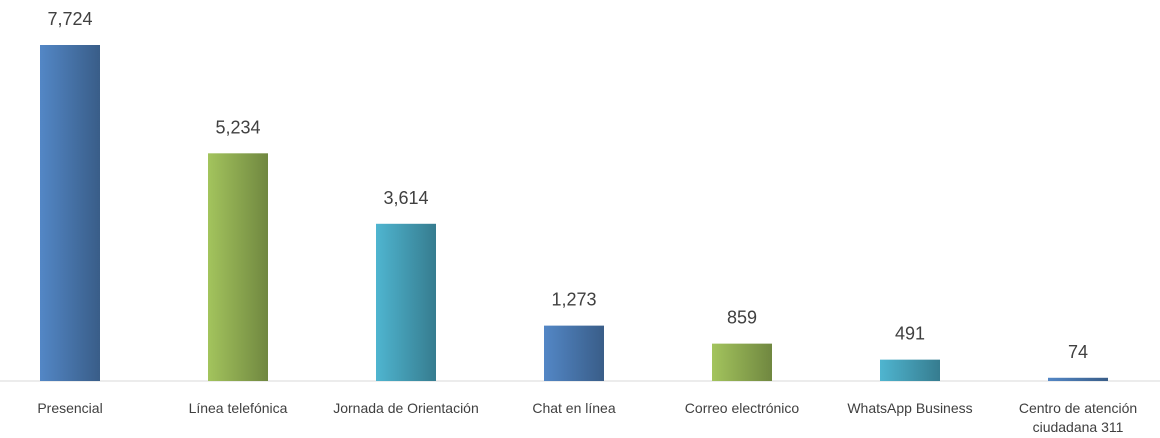 The image size is (1160, 438). What do you see at coordinates (1078, 417) in the screenshot?
I see `x-tick-label: Centro de atención ciudadana 311` at bounding box center [1078, 417].